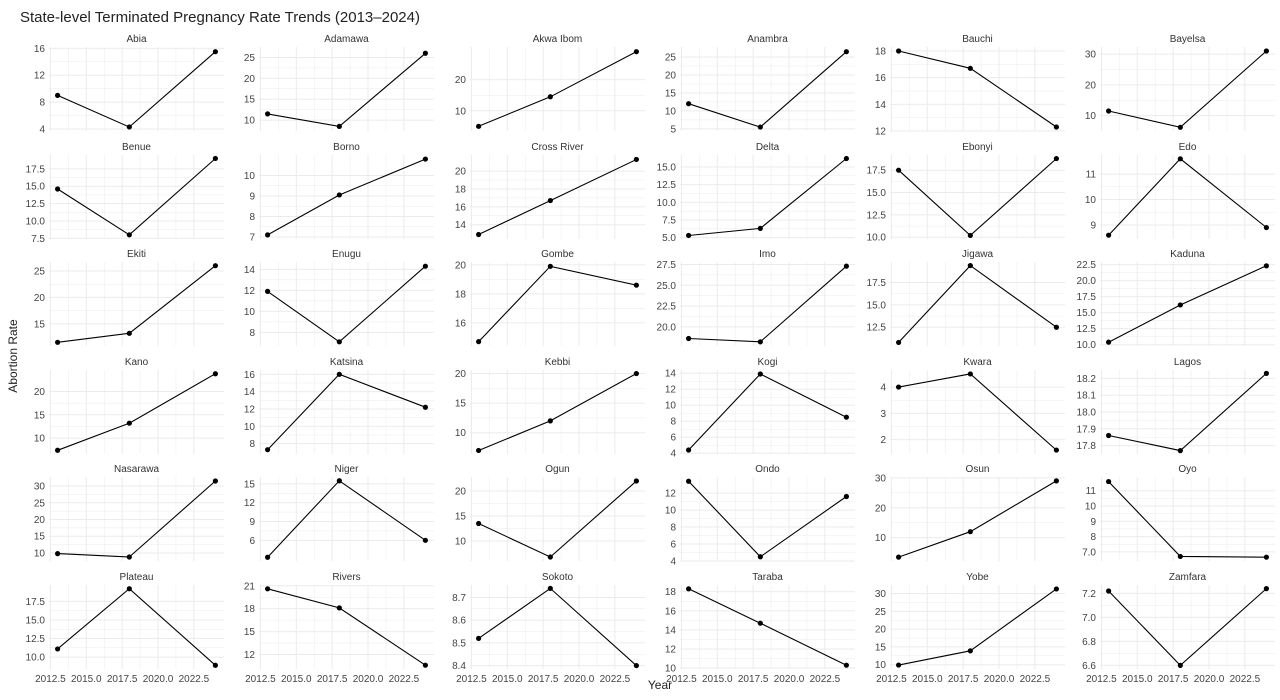 The height and width of the screenshot is (700, 1280). I want to click on panel-osun-label: Osun, so click(978, 469).